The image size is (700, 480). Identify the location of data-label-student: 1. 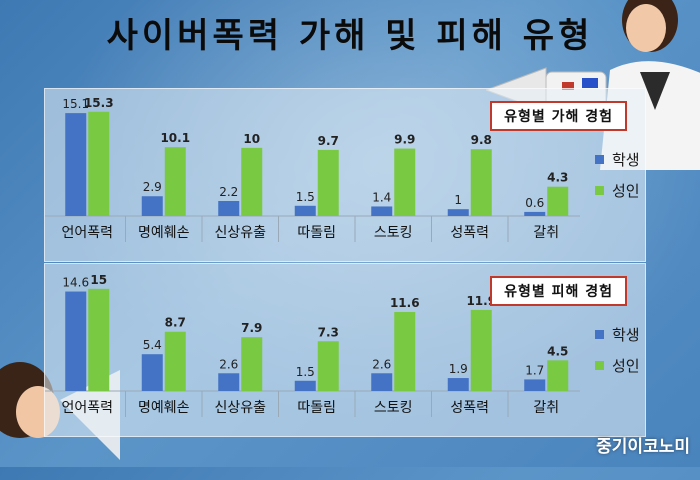
(458, 200).